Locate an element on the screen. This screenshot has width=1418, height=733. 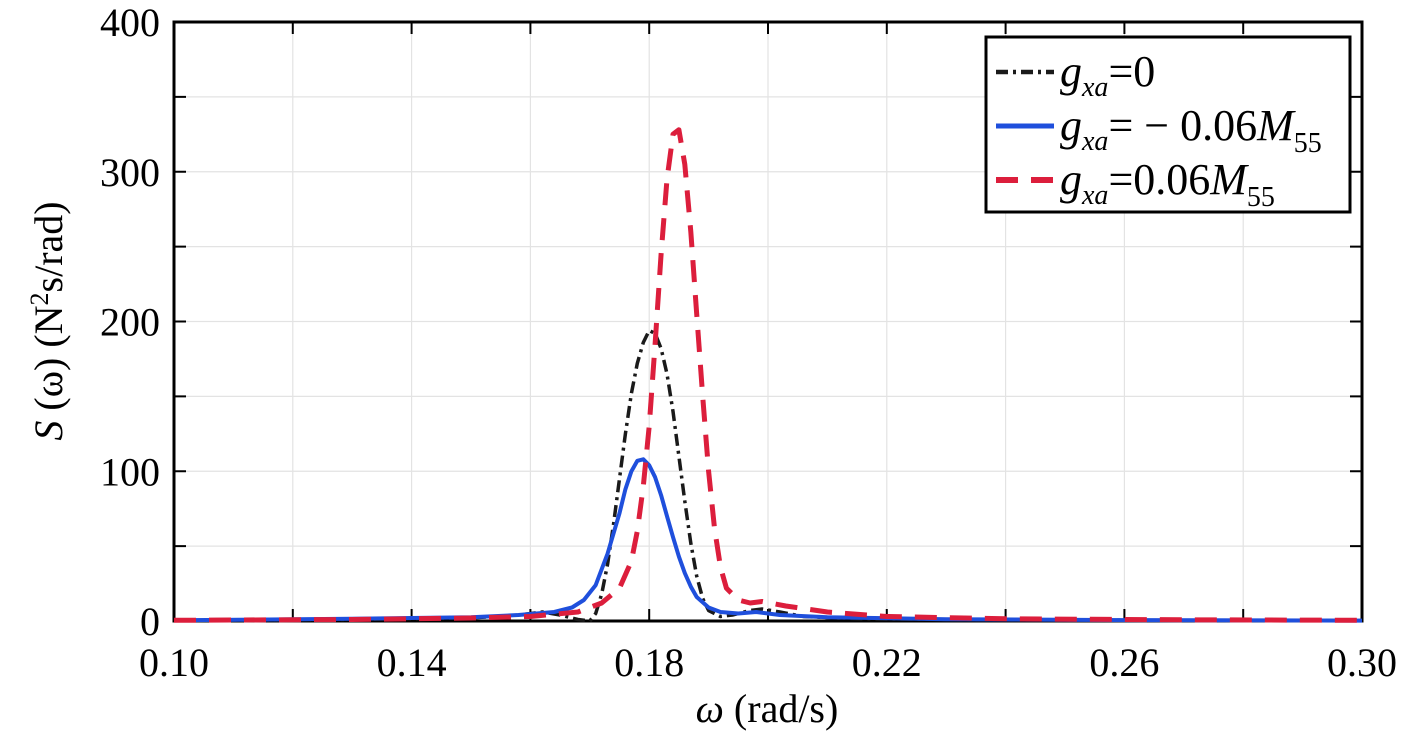
legend-label: gxa= − 0.06M55 is located at coordinates (1191, 130).